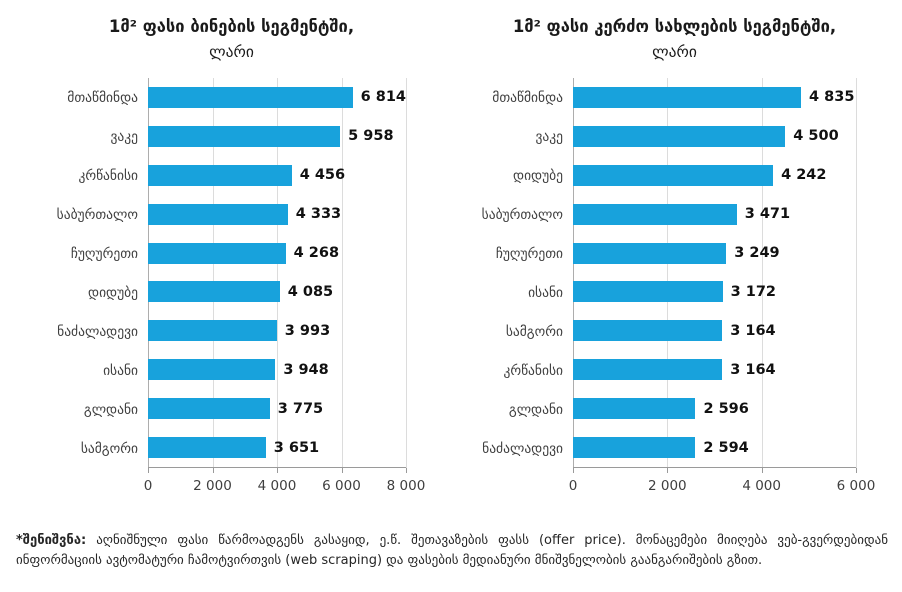  Describe the element at coordinates (753, 291) in the screenshot. I see `bar-value-label: 3 172` at that location.